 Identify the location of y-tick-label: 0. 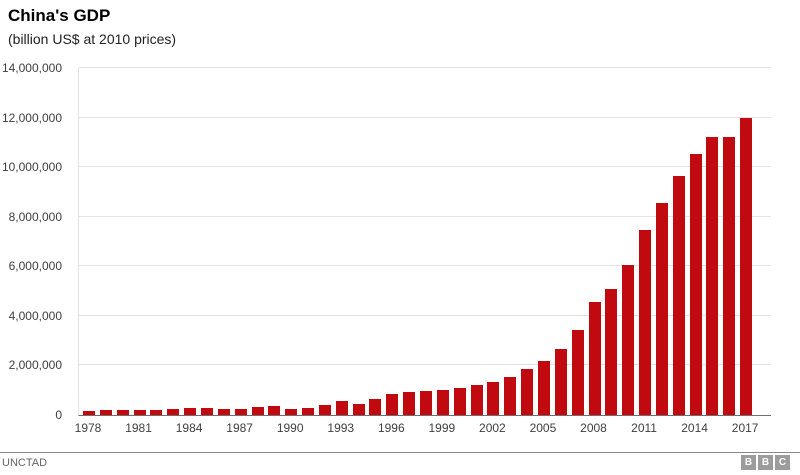
(58, 415).